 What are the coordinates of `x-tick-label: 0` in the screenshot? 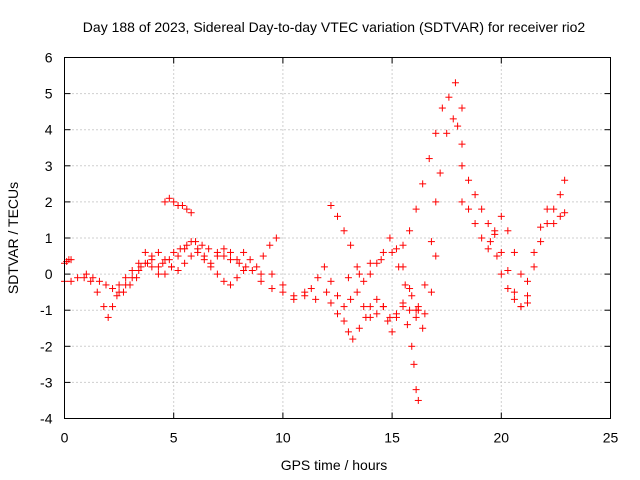 It's located at (65, 438).